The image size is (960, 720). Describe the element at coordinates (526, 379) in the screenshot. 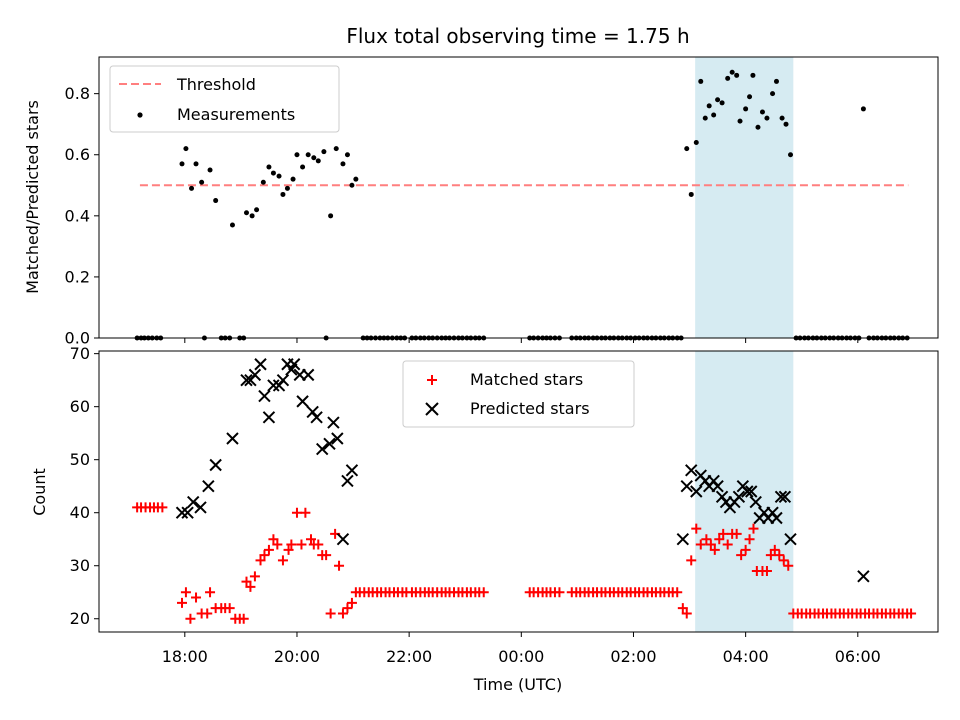

I see `legend-matched-label: Matched stars` at that location.